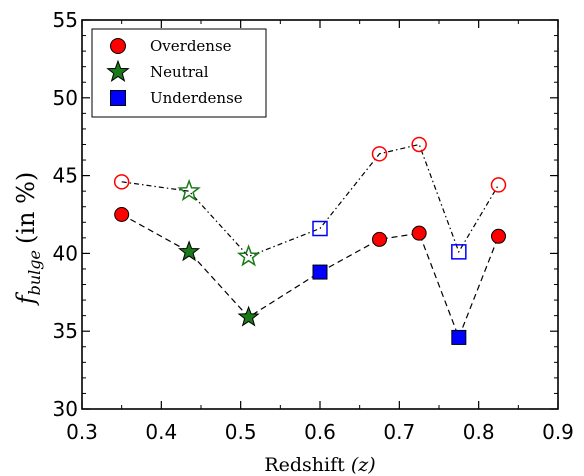  Describe the element at coordinates (304, 465) in the screenshot. I see `x-axis-label-text: Redshift` at that location.